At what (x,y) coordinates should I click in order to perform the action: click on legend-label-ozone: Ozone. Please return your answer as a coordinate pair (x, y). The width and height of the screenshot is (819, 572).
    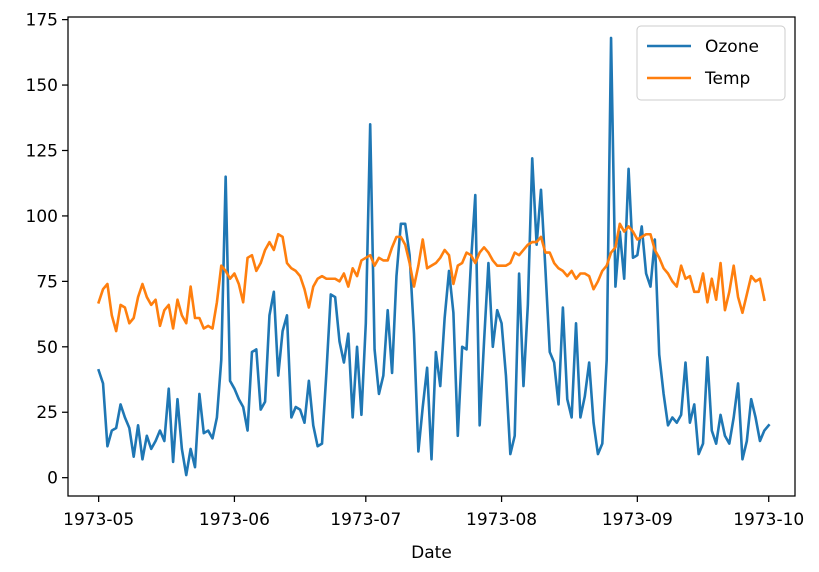
    Looking at the image, I should click on (732, 47).